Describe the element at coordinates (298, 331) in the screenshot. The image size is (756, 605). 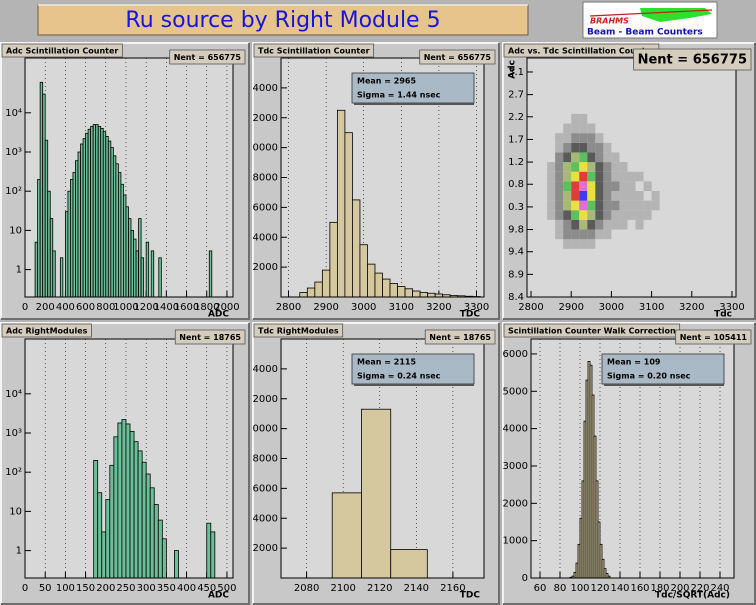
I see `panel-title: Tdc RightModules` at that location.